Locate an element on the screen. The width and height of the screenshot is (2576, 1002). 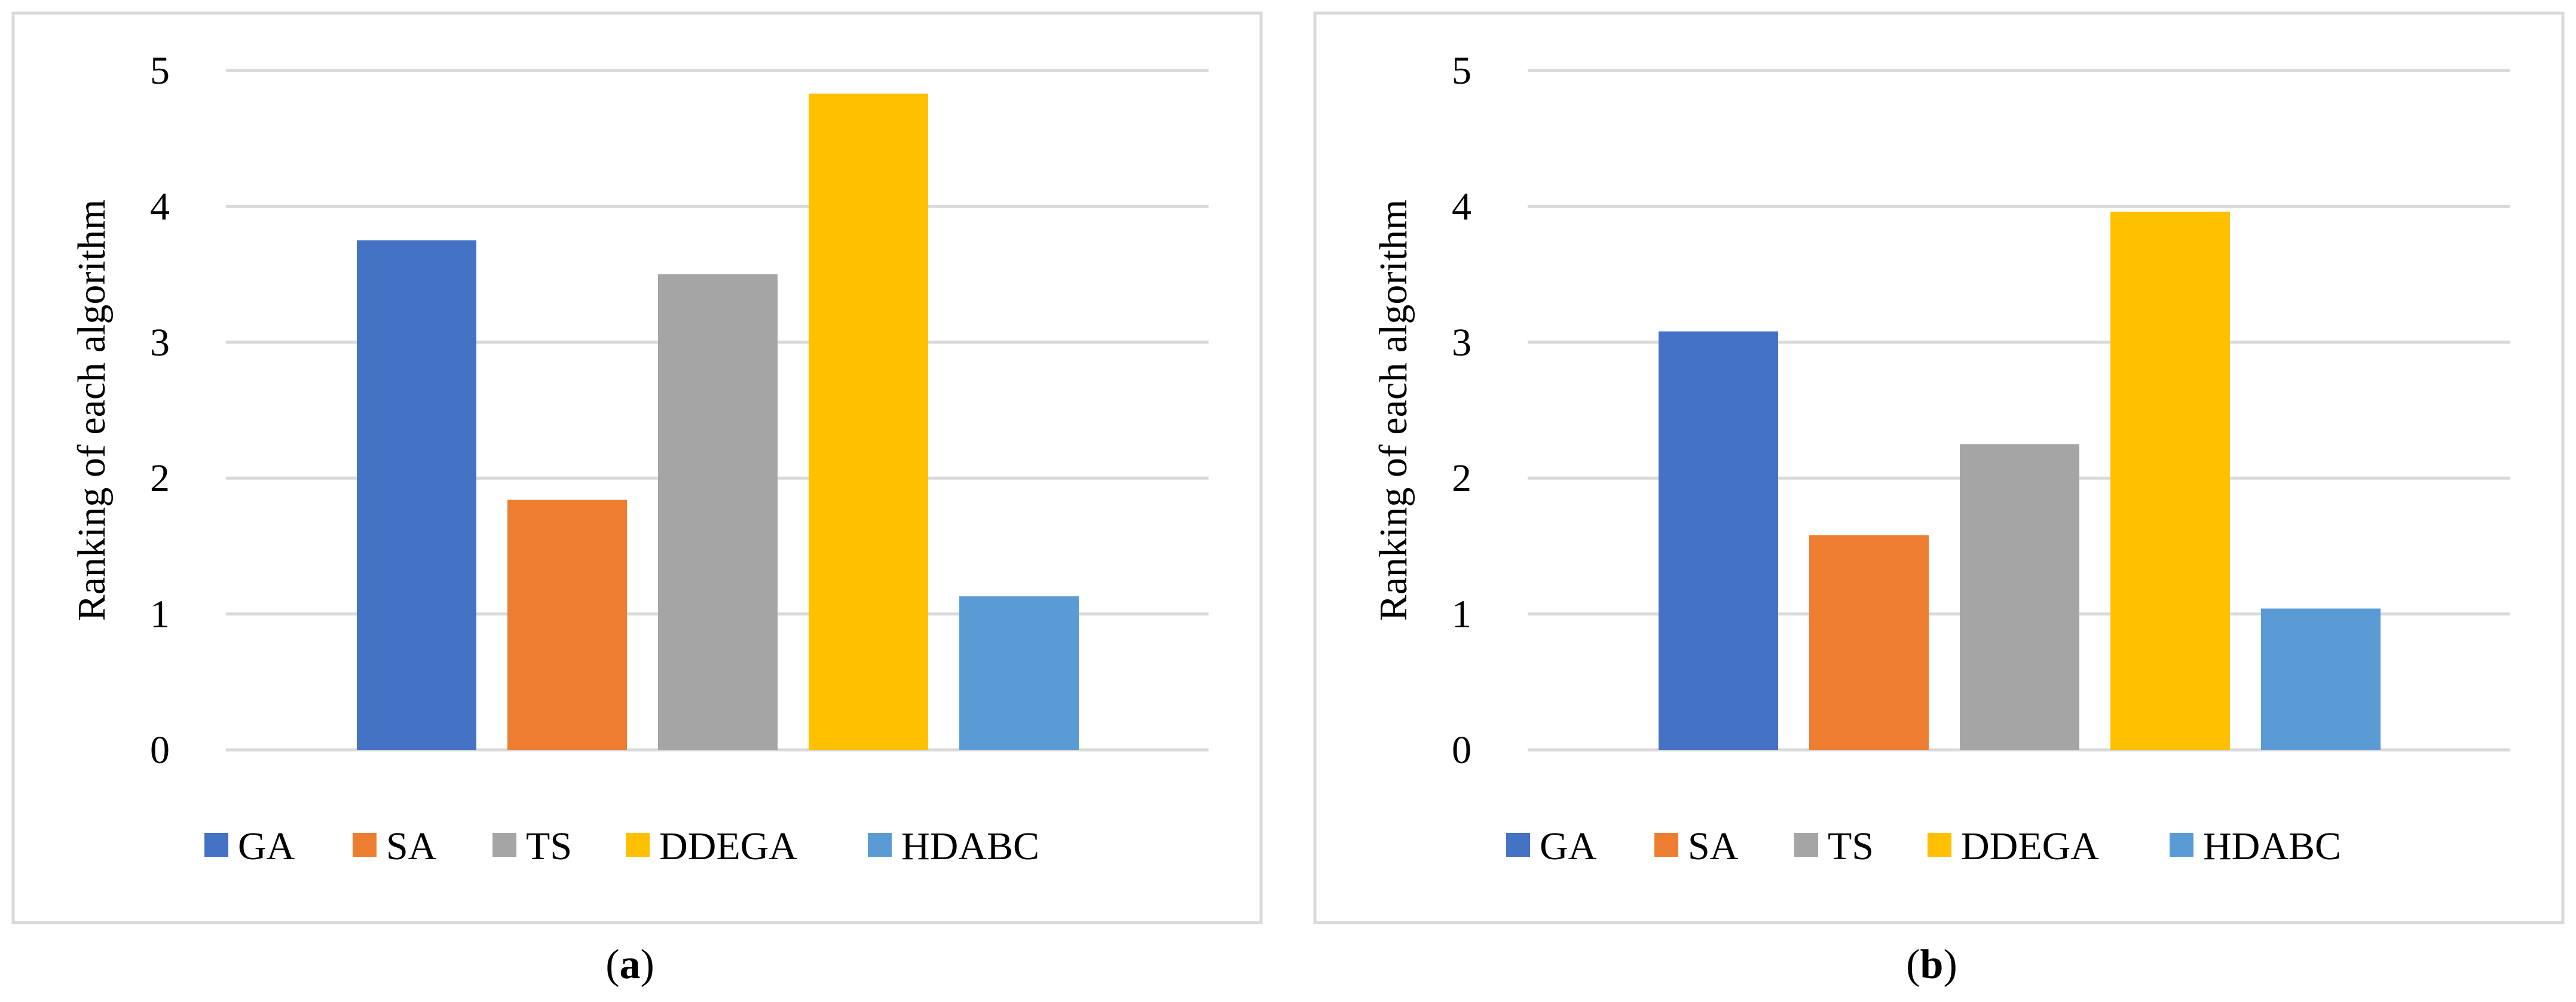
caption-letter: a is located at coordinates (630, 965).